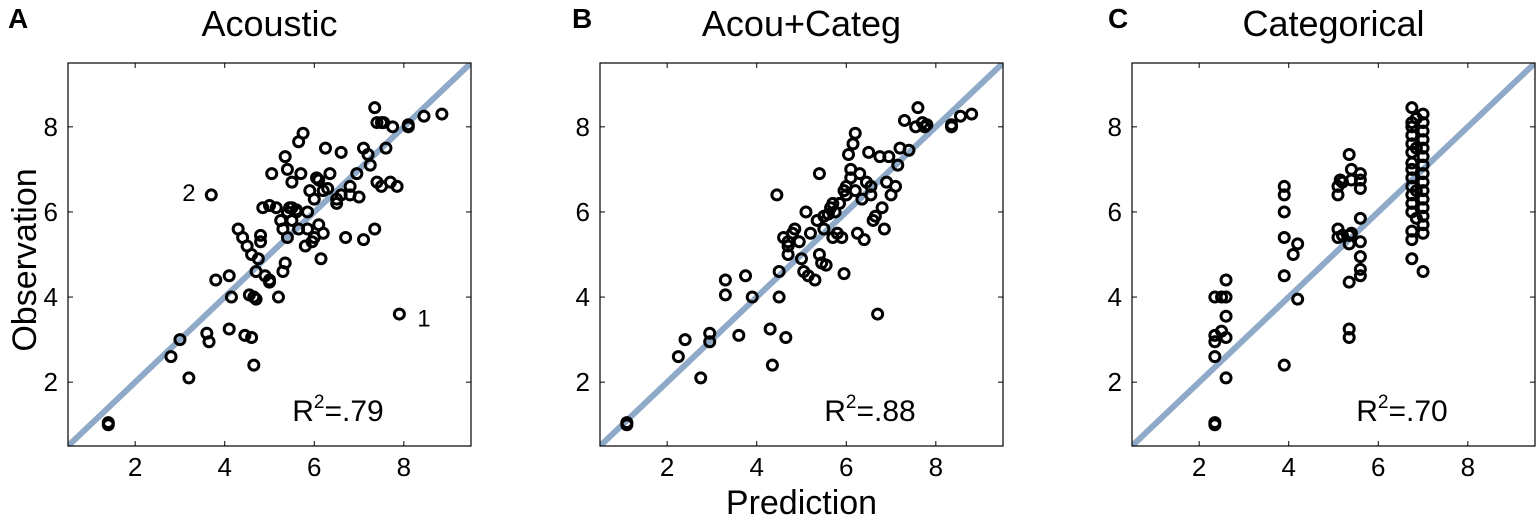 The width and height of the screenshot is (1538, 519). What do you see at coordinates (1115, 212) in the screenshot?
I see `y-tick-label: 6` at bounding box center [1115, 212].